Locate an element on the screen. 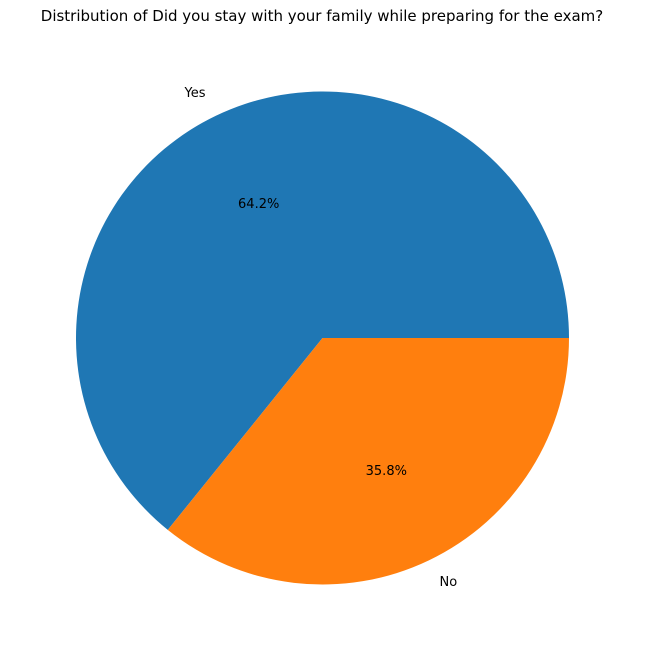 The height and width of the screenshot is (656, 645). slice-percent-yes: 64.2% is located at coordinates (258, 204).